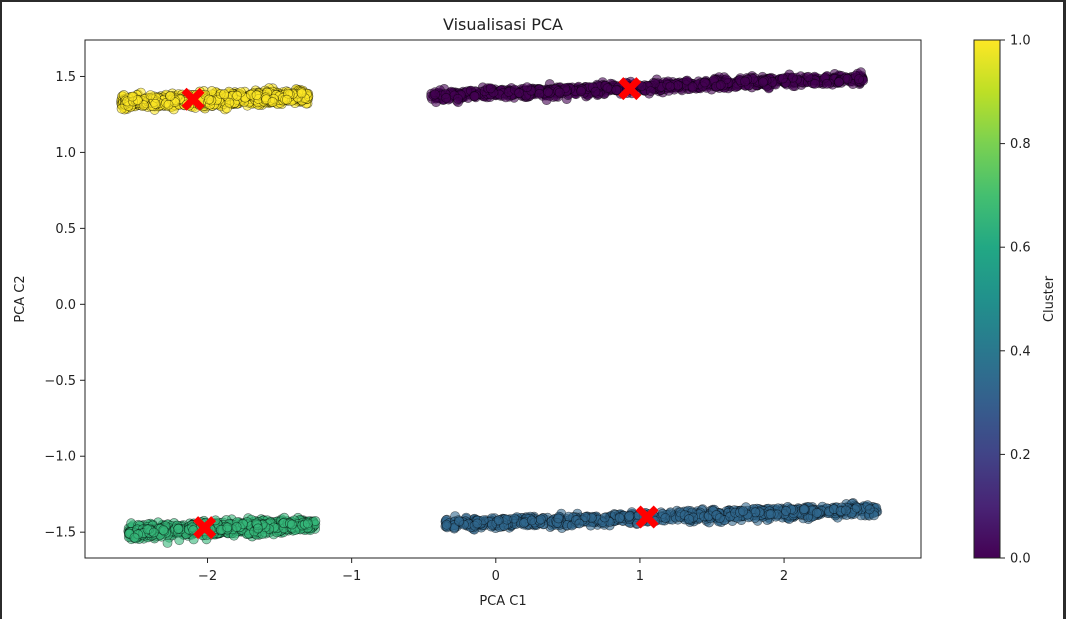  I want to click on x-axis-ticks: −2 −1 0 1 2, so click(493, 571).